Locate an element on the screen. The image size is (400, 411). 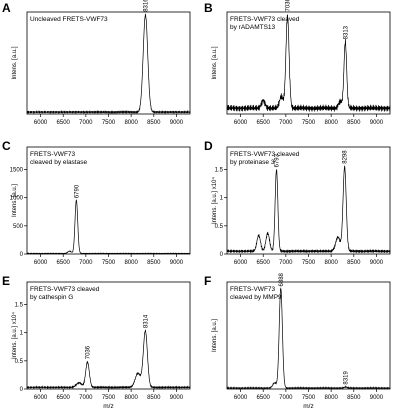
peak-label: 8314 is located at coordinates (146, 321).